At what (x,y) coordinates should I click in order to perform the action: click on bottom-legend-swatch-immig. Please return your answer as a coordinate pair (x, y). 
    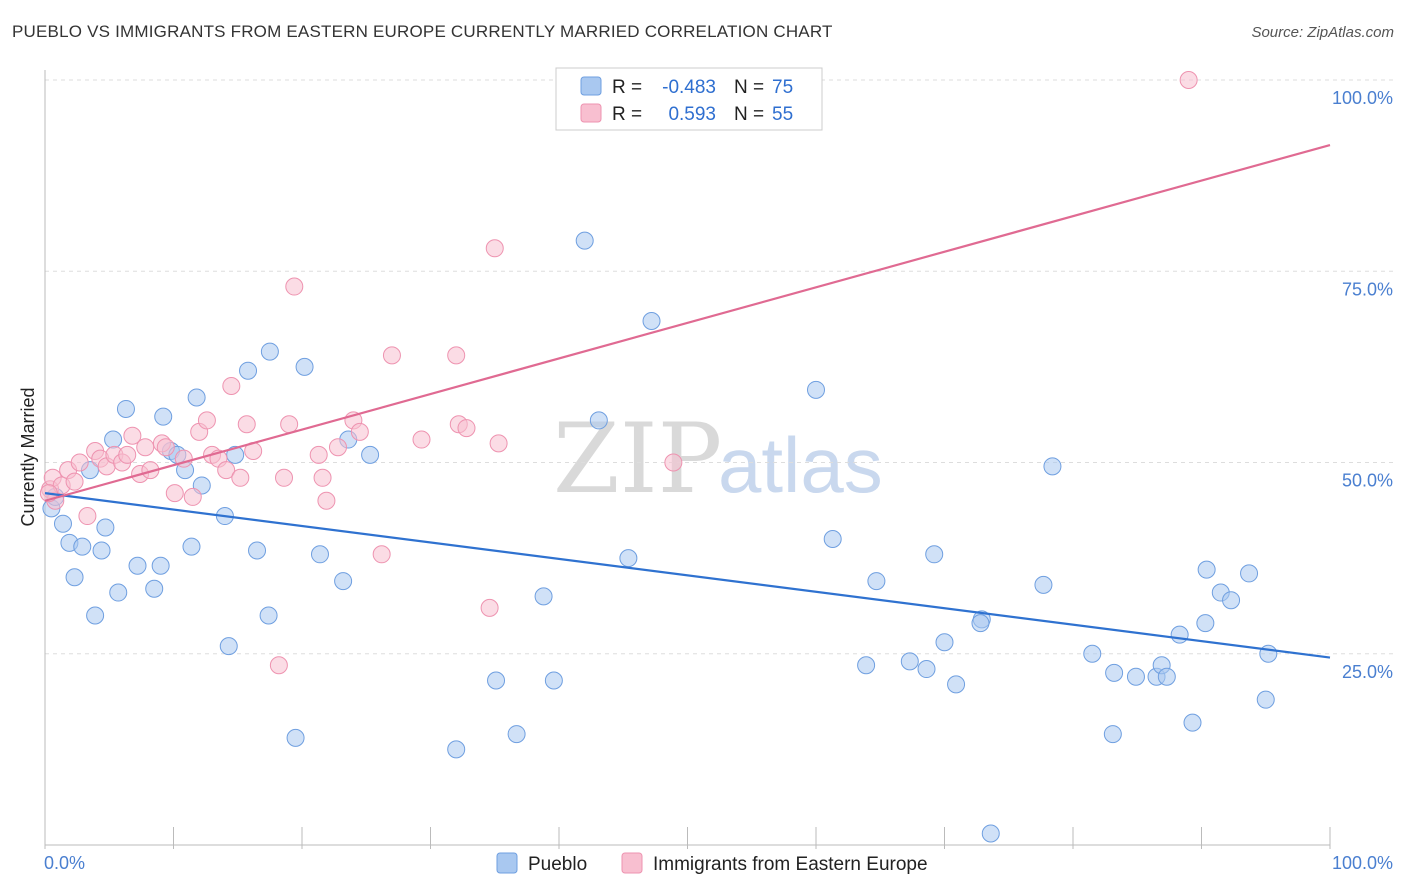
    Looking at the image, I should click on (632, 863).